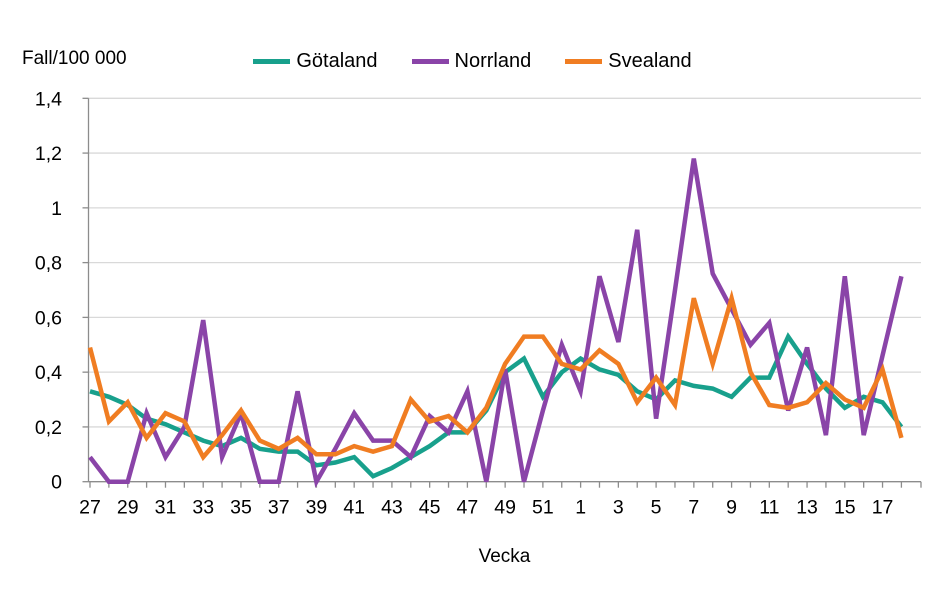  What do you see at coordinates (48, 154) in the screenshot?
I see `y-tick-label-1,2: 1,2` at bounding box center [48, 154].